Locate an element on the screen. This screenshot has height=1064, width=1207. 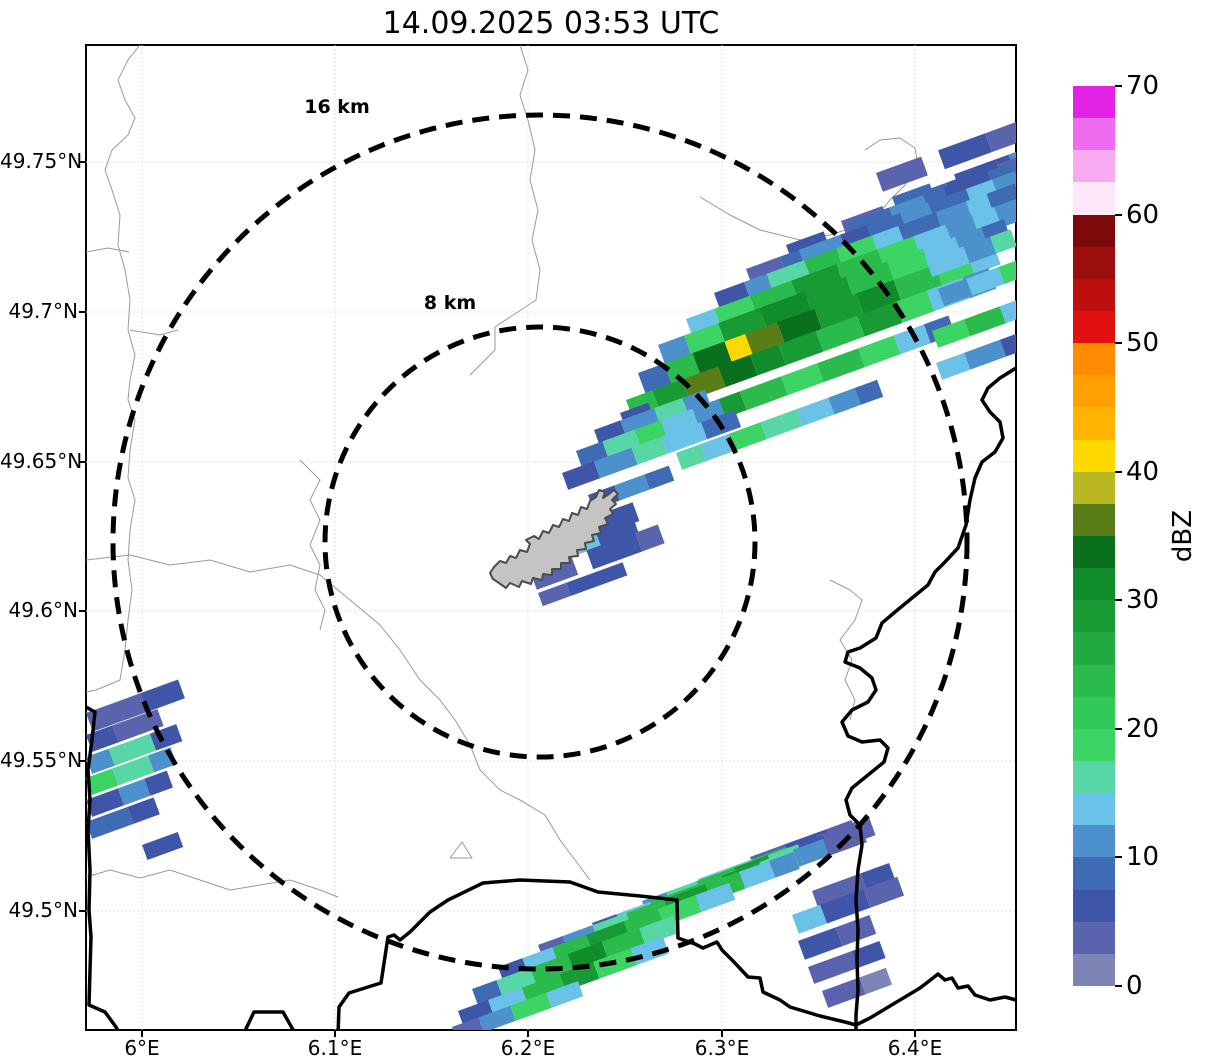
colorbar-tick-label: 50 is located at coordinates (1143, 343).